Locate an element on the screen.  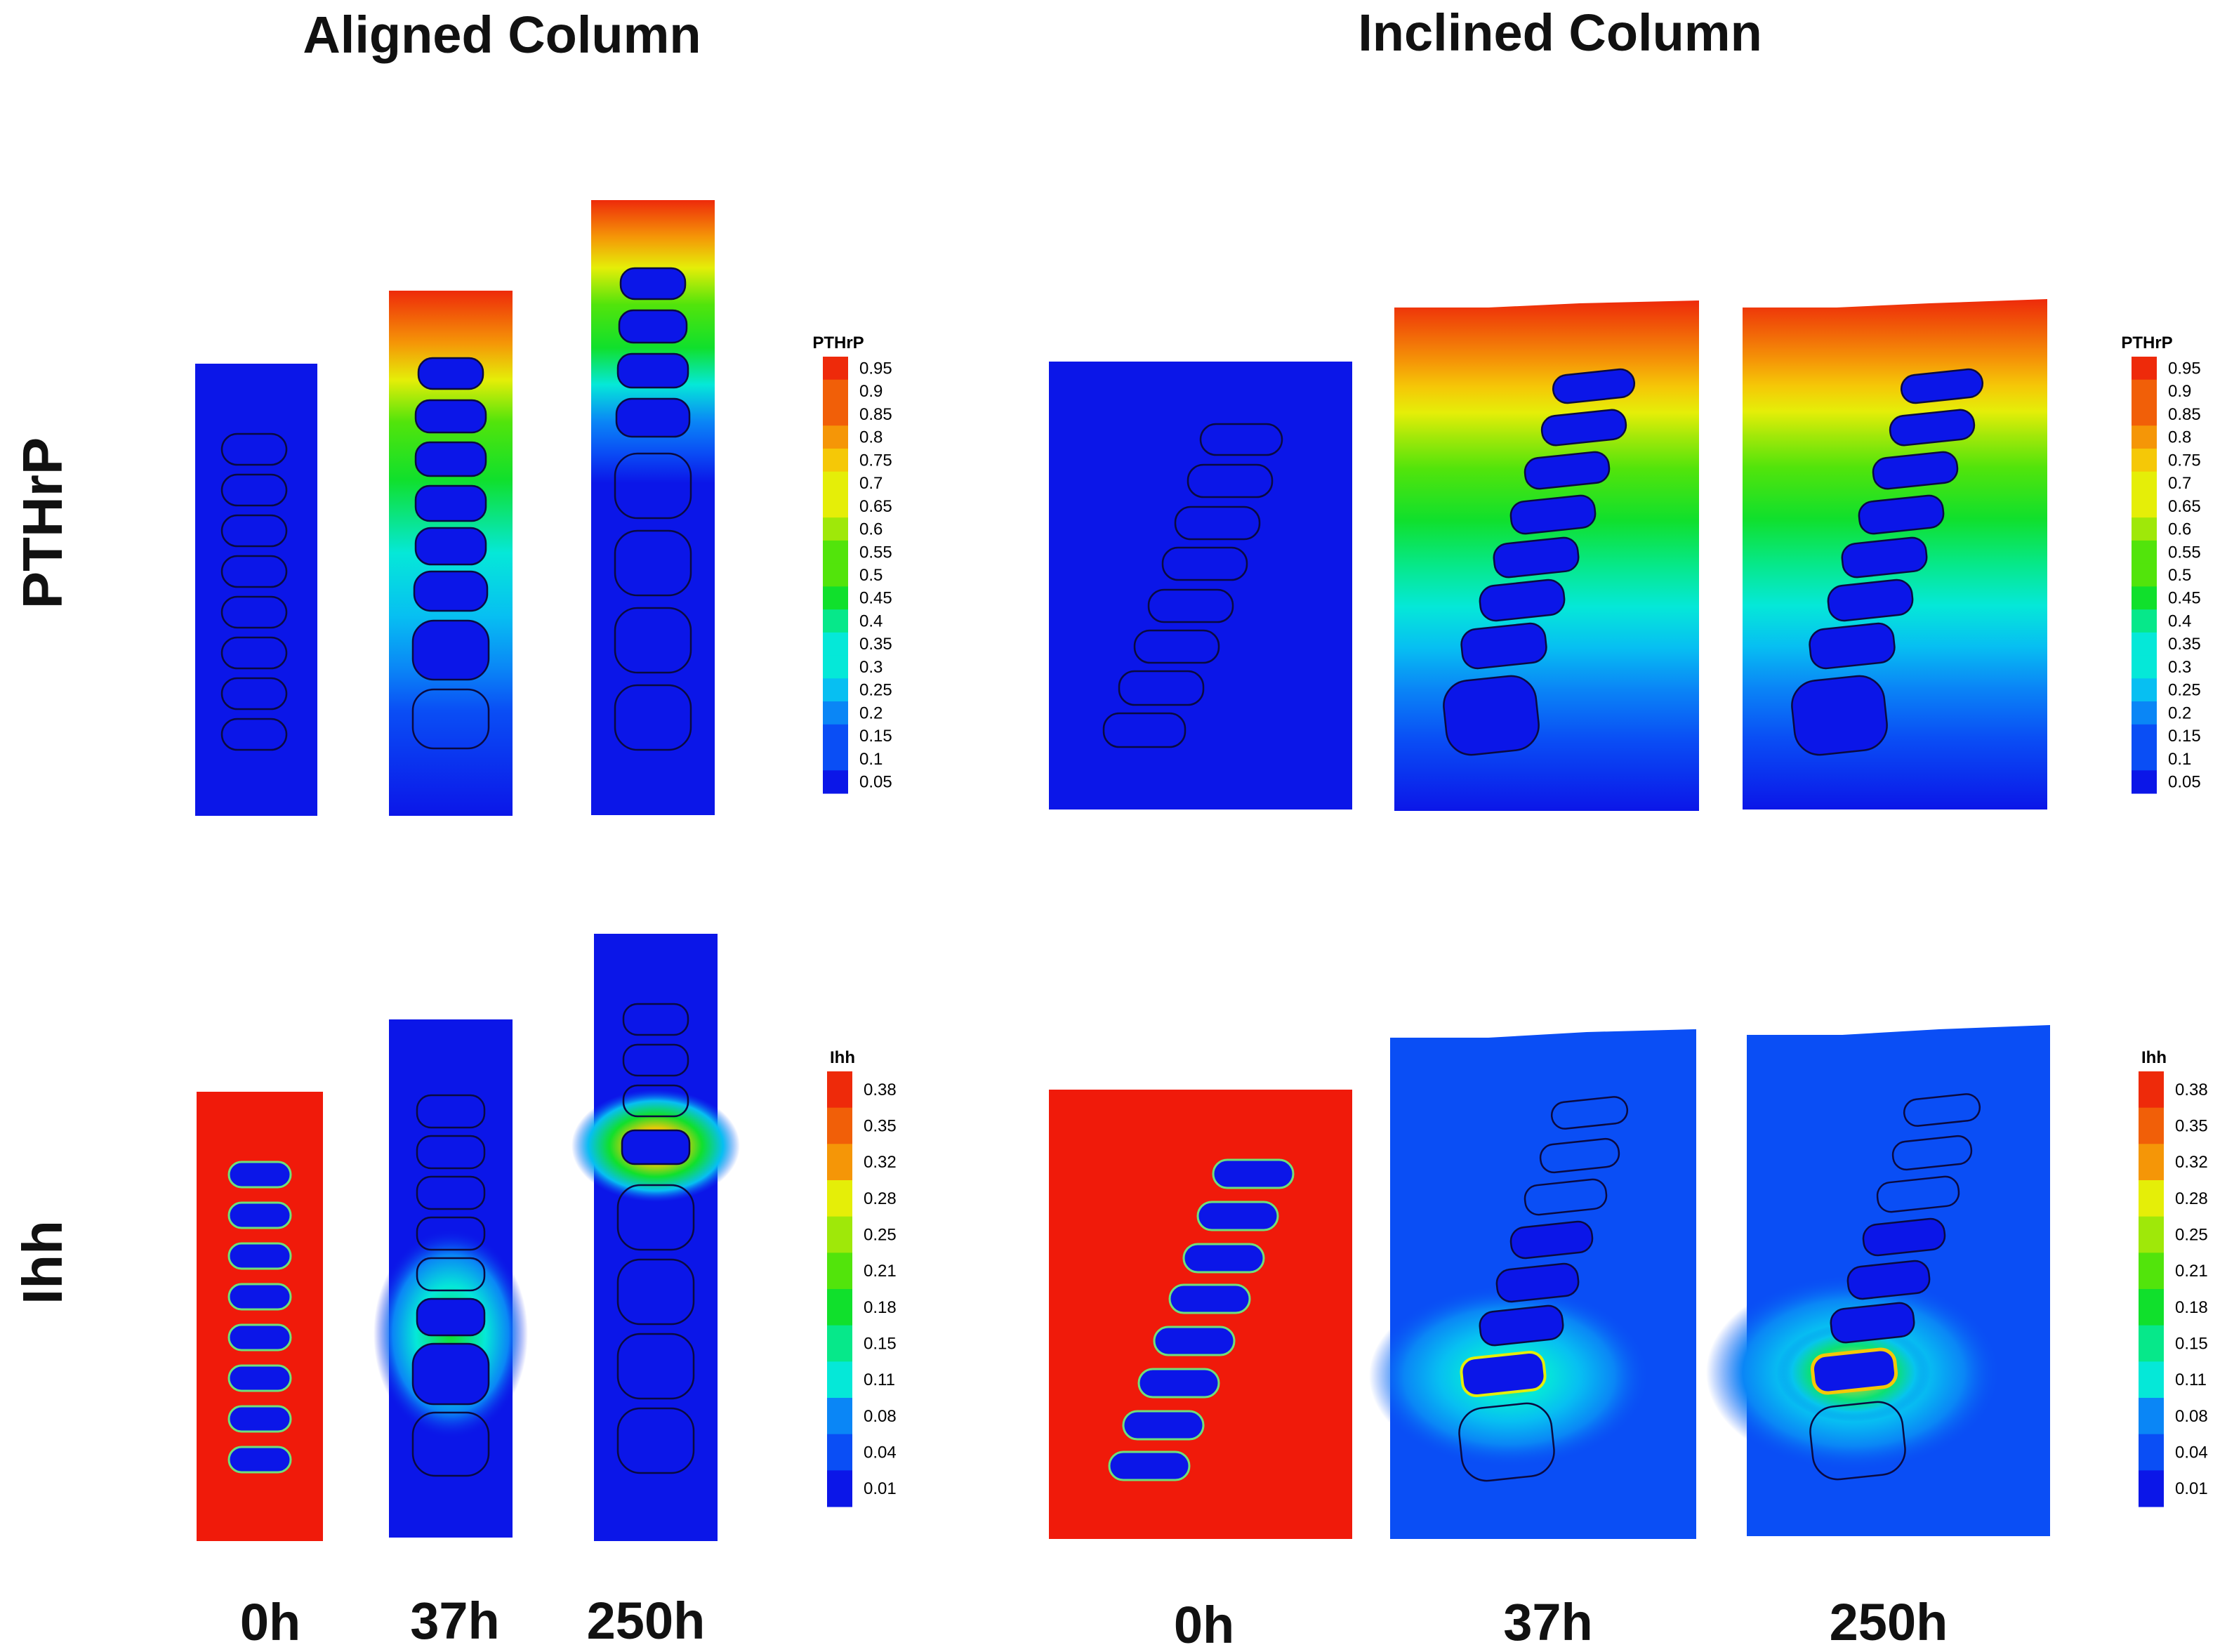
panel-pthrp-inclined-0h is located at coordinates (1200, 586).